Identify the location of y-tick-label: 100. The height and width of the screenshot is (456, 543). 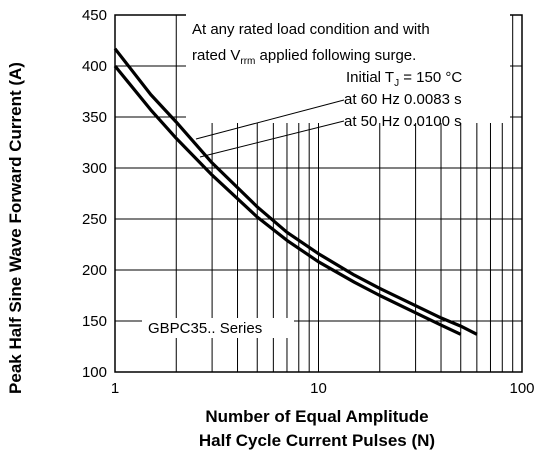
(94, 372).